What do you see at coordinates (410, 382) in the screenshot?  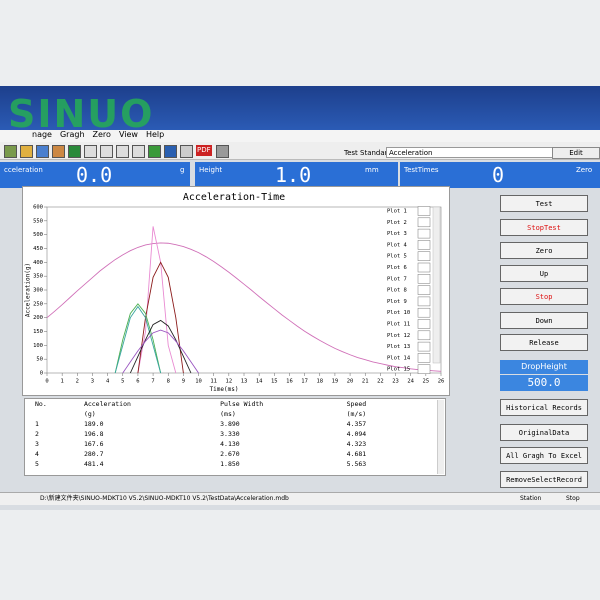 I see `x-tick-label: 24` at bounding box center [410, 382].